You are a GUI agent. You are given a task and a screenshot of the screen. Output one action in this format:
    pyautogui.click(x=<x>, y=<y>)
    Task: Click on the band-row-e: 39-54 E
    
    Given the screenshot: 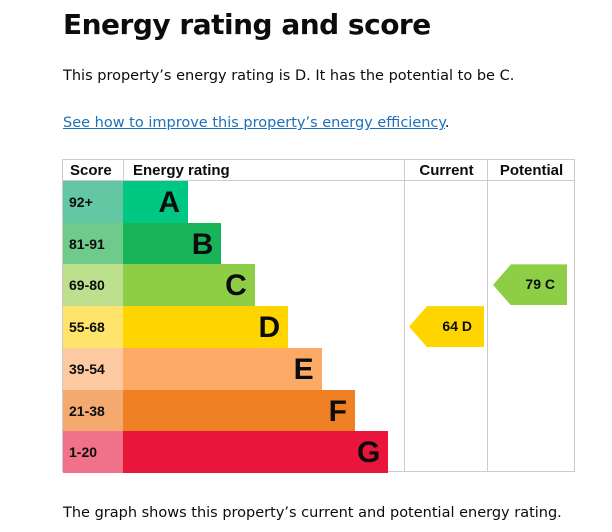 What is the action you would take?
    pyautogui.click(x=228, y=368)
    